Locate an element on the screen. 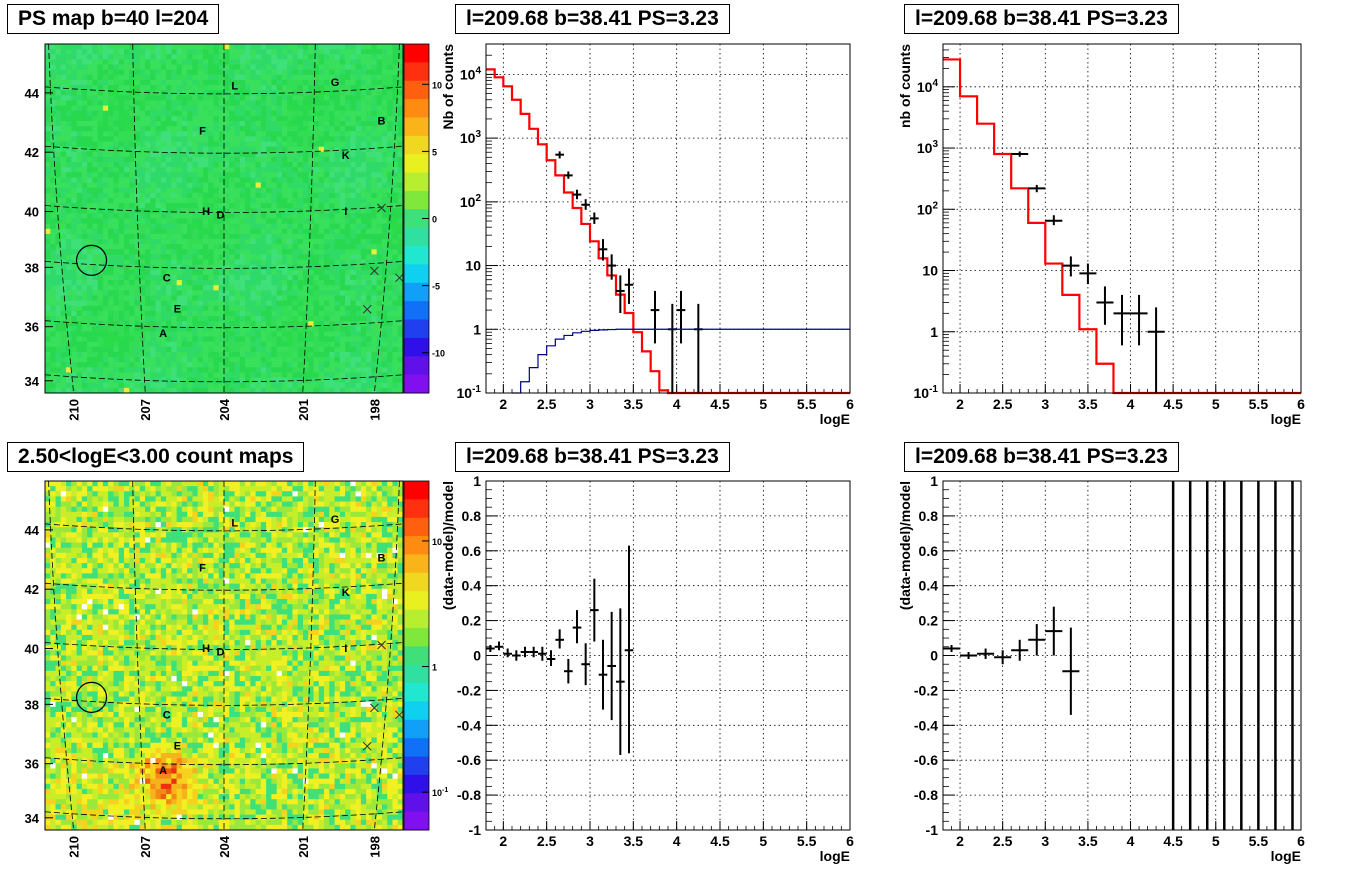 This screenshot has width=1348, height=875. source-label-k: K is located at coordinates (346, 593).